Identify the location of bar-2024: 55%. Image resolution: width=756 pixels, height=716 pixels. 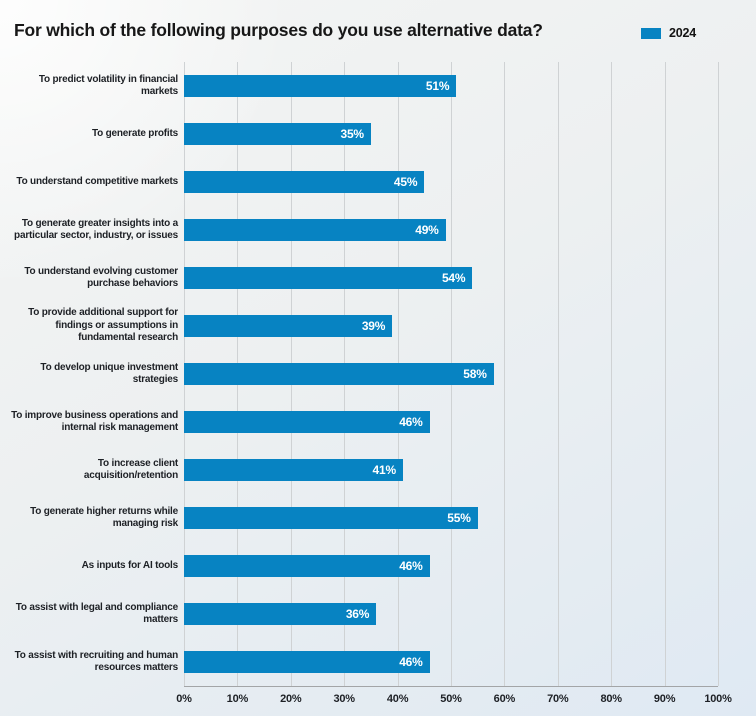
(331, 518).